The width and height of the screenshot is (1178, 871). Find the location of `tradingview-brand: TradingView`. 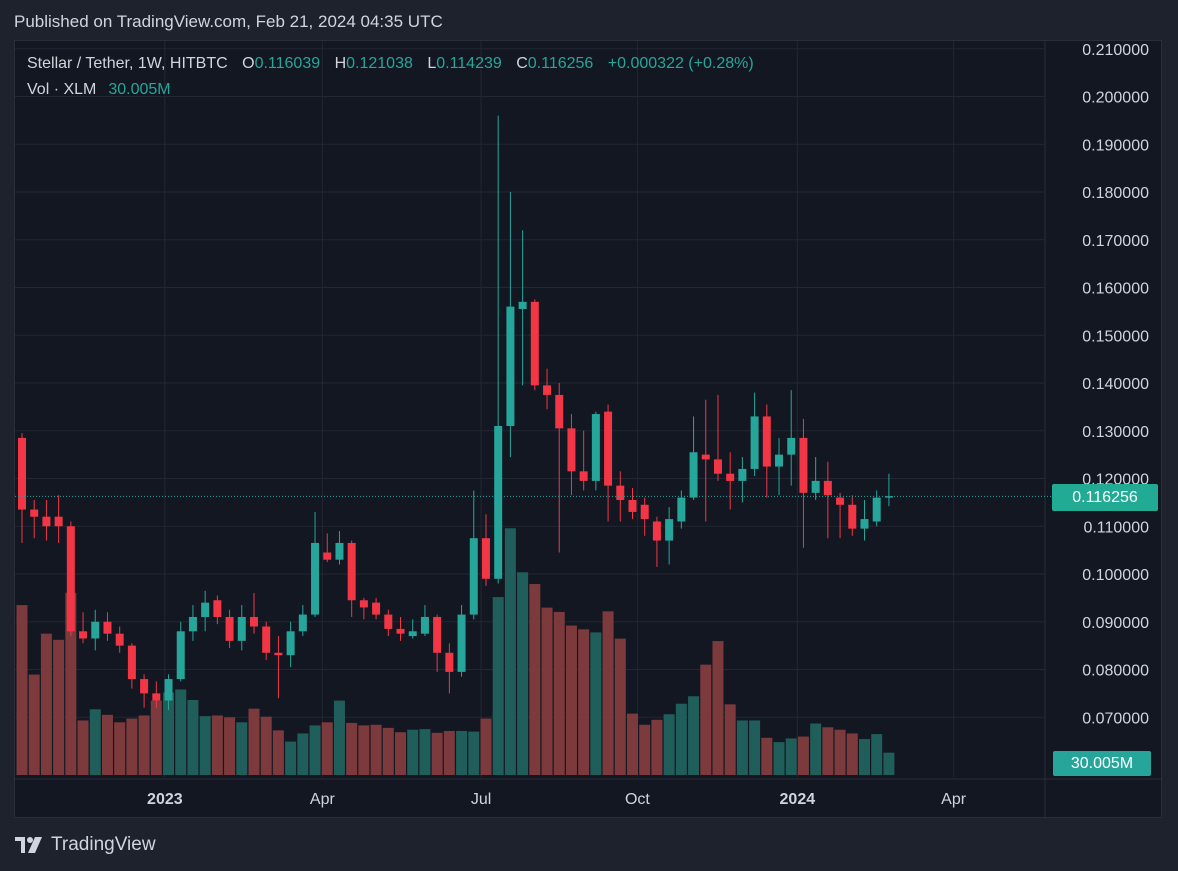

tradingview-brand: TradingView is located at coordinates (85, 845).